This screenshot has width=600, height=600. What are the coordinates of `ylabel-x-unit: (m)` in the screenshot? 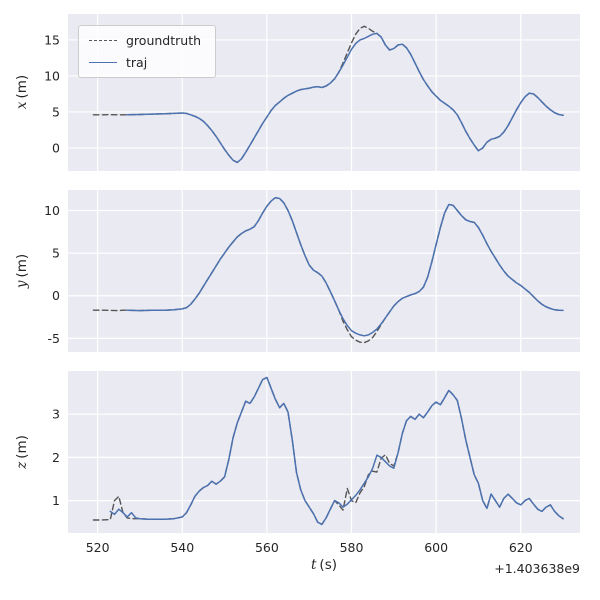 It's located at (22, 86).